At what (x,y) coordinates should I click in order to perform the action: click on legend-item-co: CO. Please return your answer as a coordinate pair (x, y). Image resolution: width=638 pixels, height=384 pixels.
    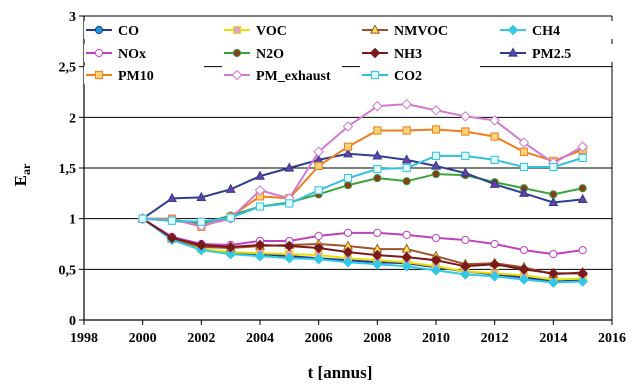
    Looking at the image, I should click on (144, 30).